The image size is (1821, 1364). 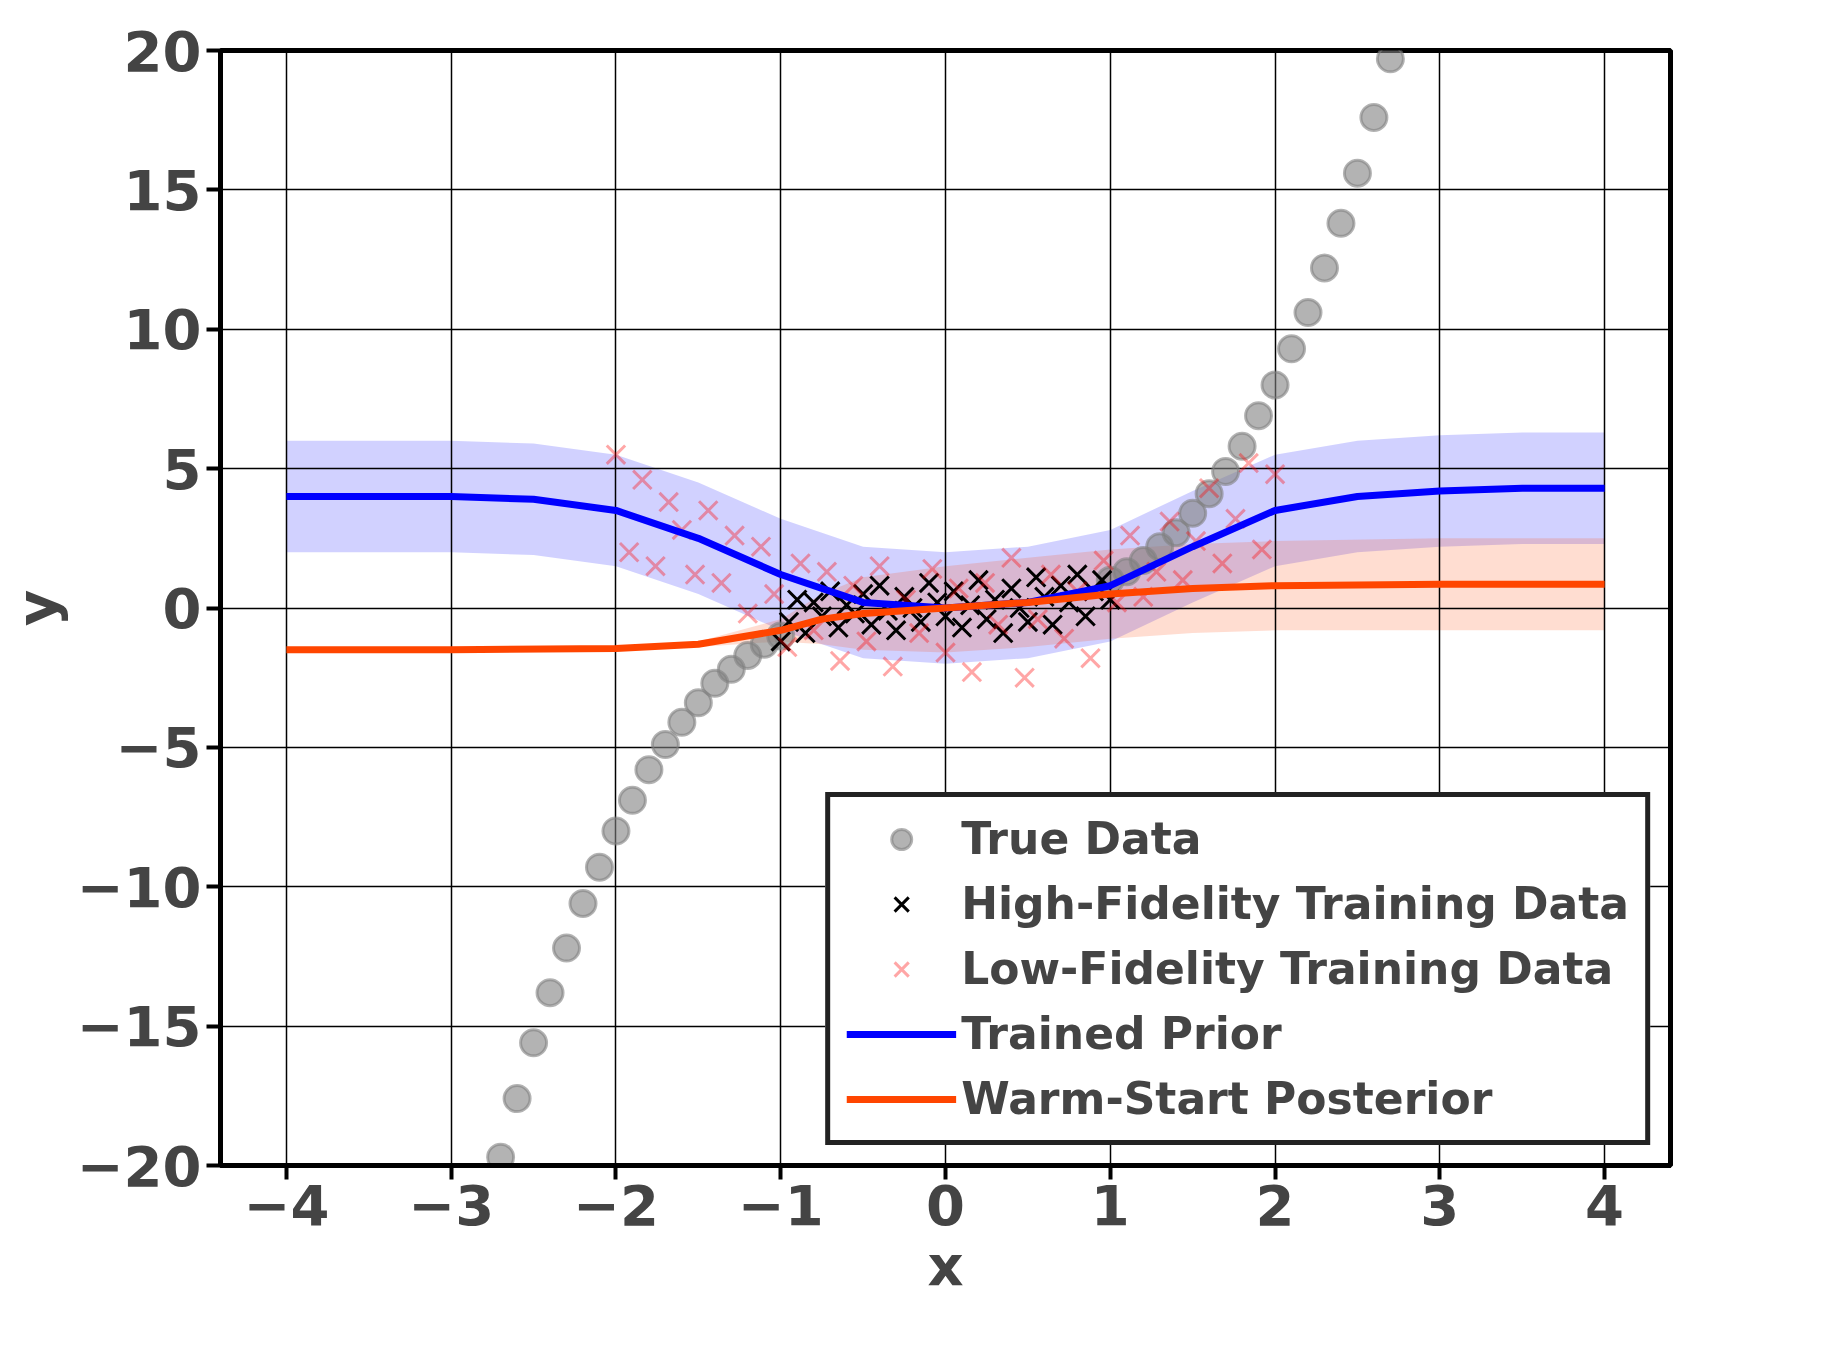 What do you see at coordinates (139, 887) in the screenshot?
I see `y-tick-label: −10` at bounding box center [139, 887].